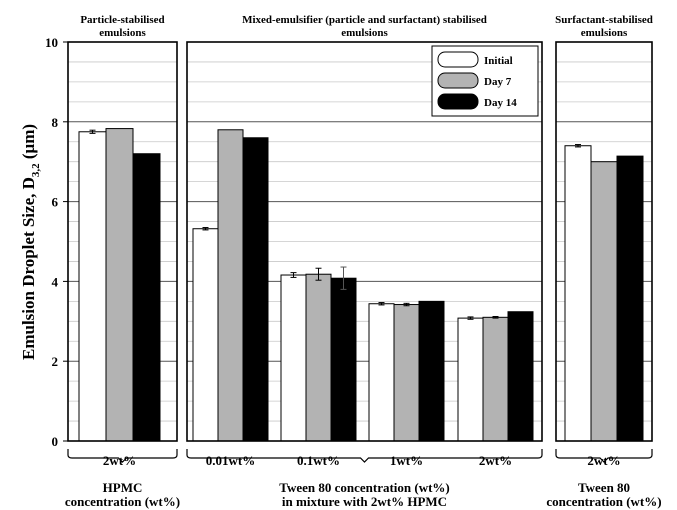 Image resolution: width=677 pixels, height=510 pixels. What do you see at coordinates (51, 42) in the screenshot?
I see `y-tick-label: 10` at bounding box center [51, 42].